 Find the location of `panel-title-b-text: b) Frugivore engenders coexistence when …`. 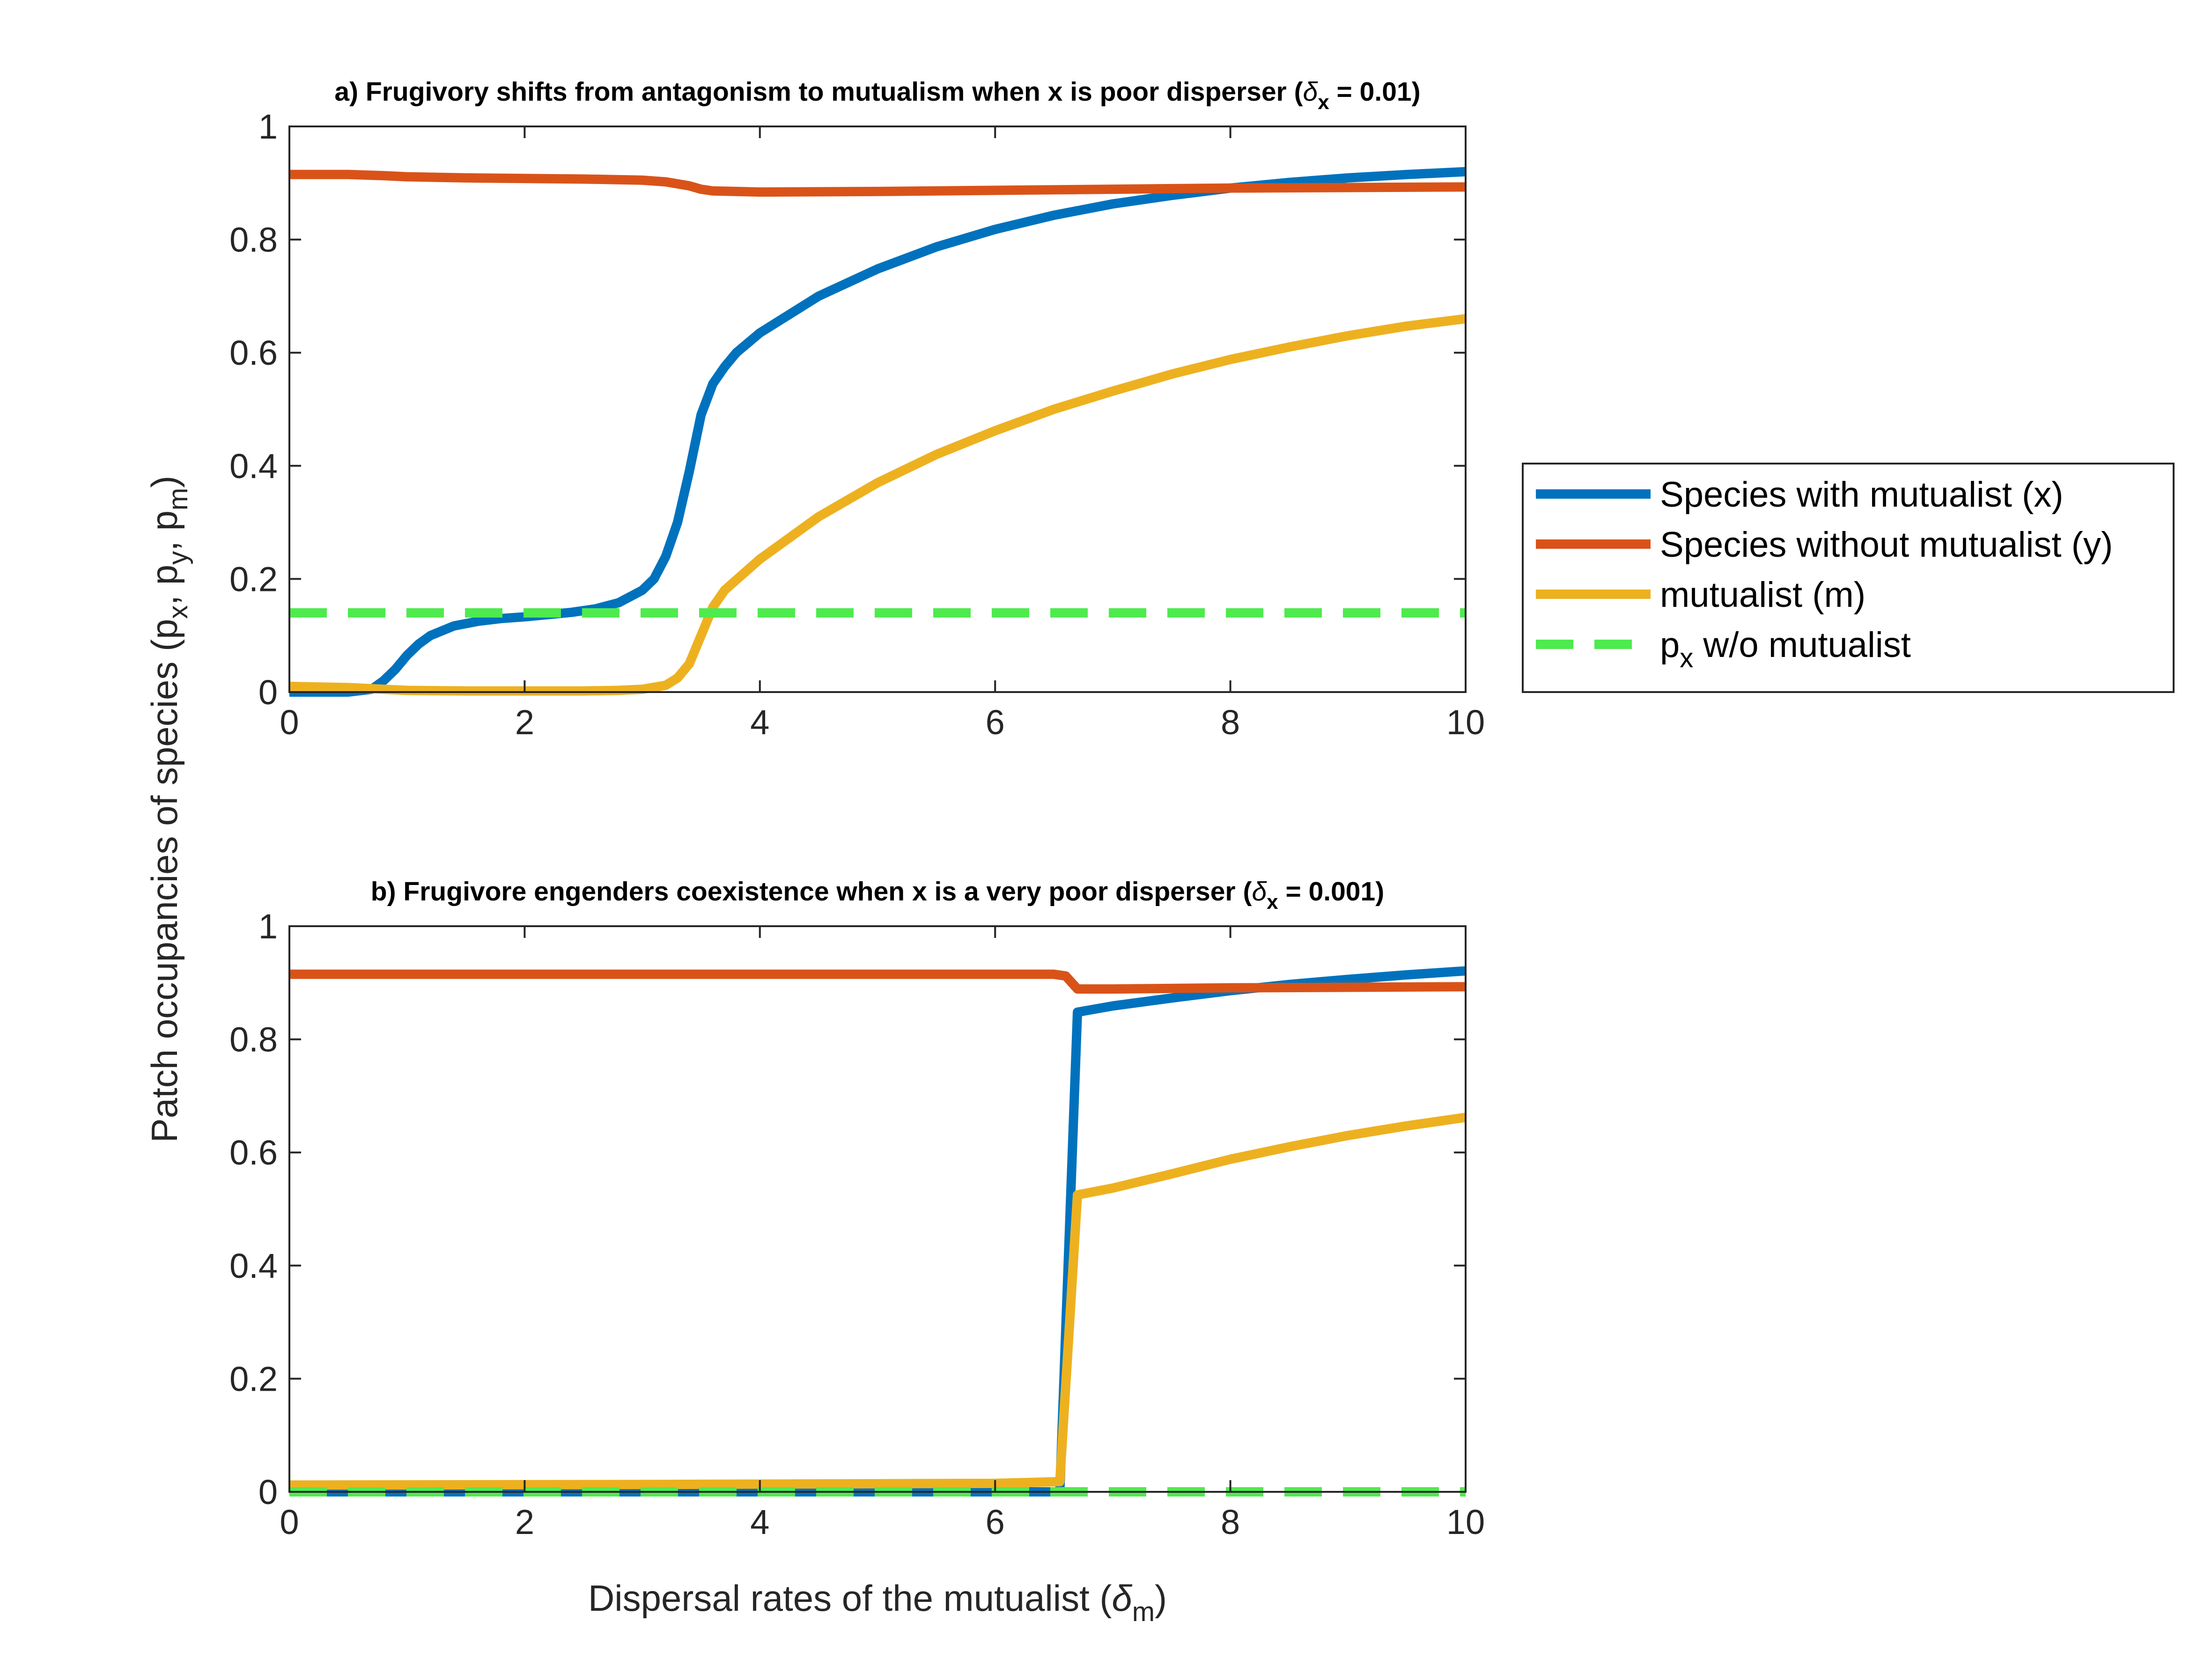

panel-title-b-text: b) Frugivore engenders coexistence when … is located at coordinates (811, 892).